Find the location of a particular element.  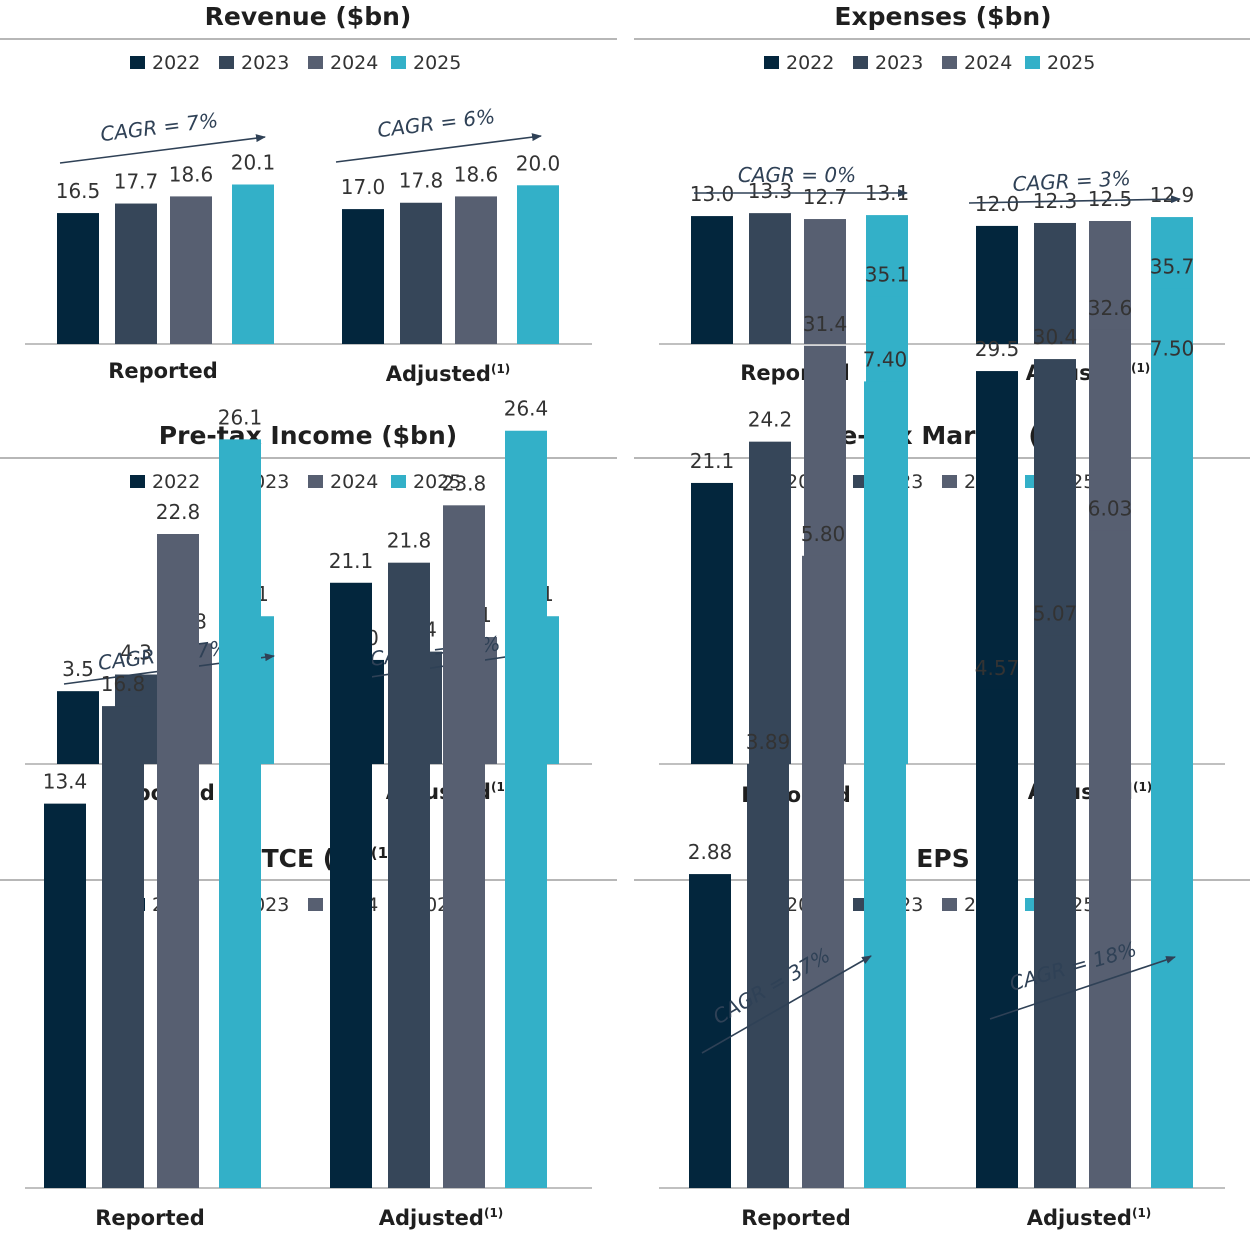

cagr-label-adjusted: CAGR = 6% is located at coordinates (436, 123).